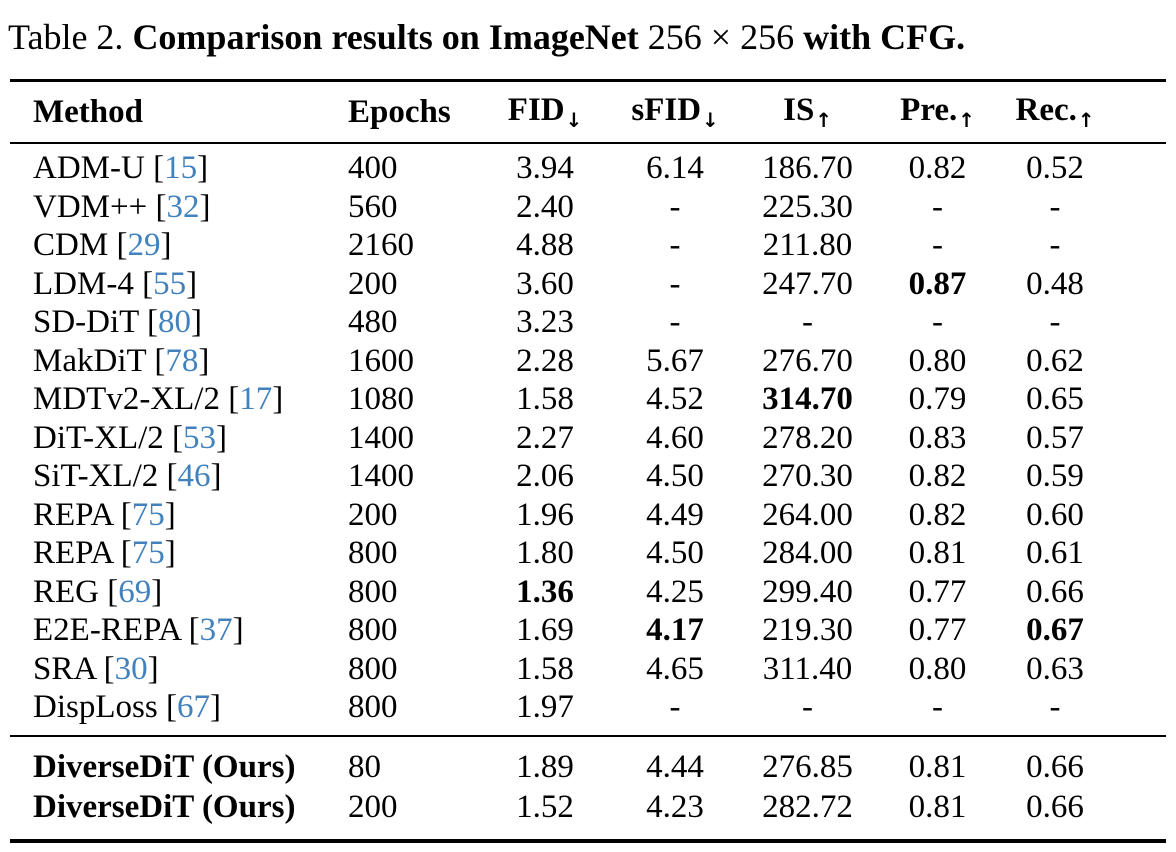 This screenshot has height=852, width=1176. I want to click on sfid-cell: 4.17, so click(675, 630).